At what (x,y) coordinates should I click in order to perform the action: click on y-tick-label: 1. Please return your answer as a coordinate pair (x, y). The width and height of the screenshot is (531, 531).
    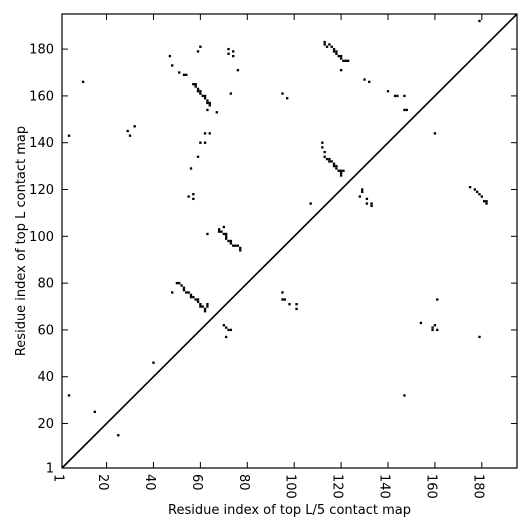
    Looking at the image, I should click on (50, 469).